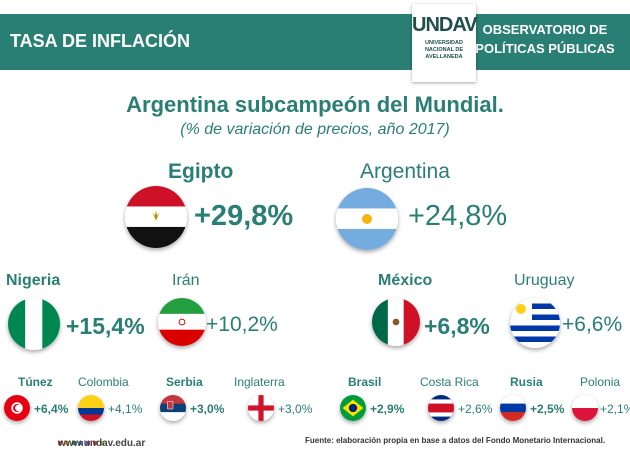 This screenshot has height=460, width=630. I want to click on flag-colombia-icon, so click(91, 408).